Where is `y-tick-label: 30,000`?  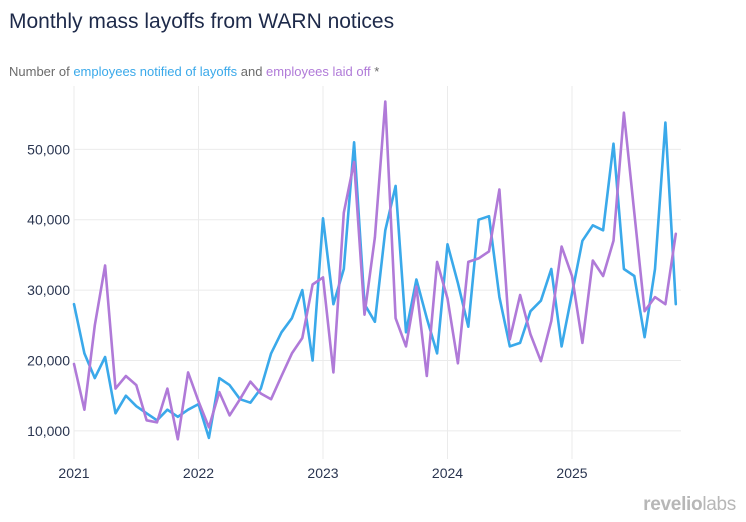
y-tick-label: 30,000 is located at coordinates (48, 290).